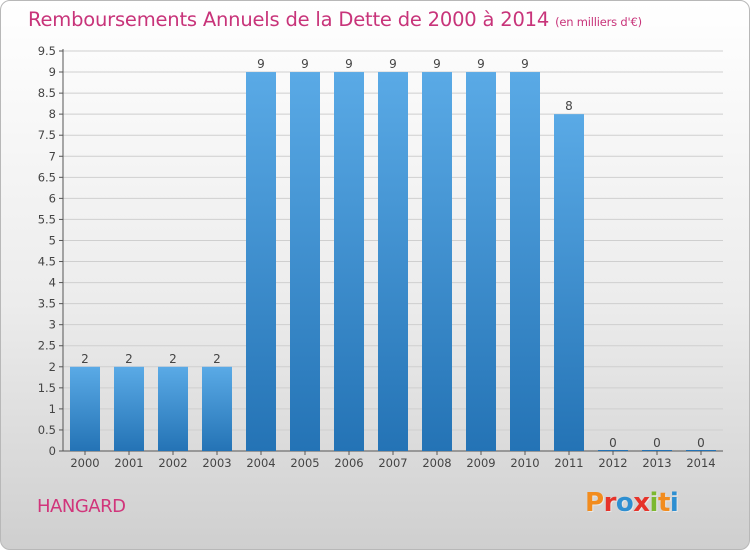 This screenshot has width=750, height=550. What do you see at coordinates (172, 463) in the screenshot?
I see `x-tick-label-2002: 2002` at bounding box center [172, 463].